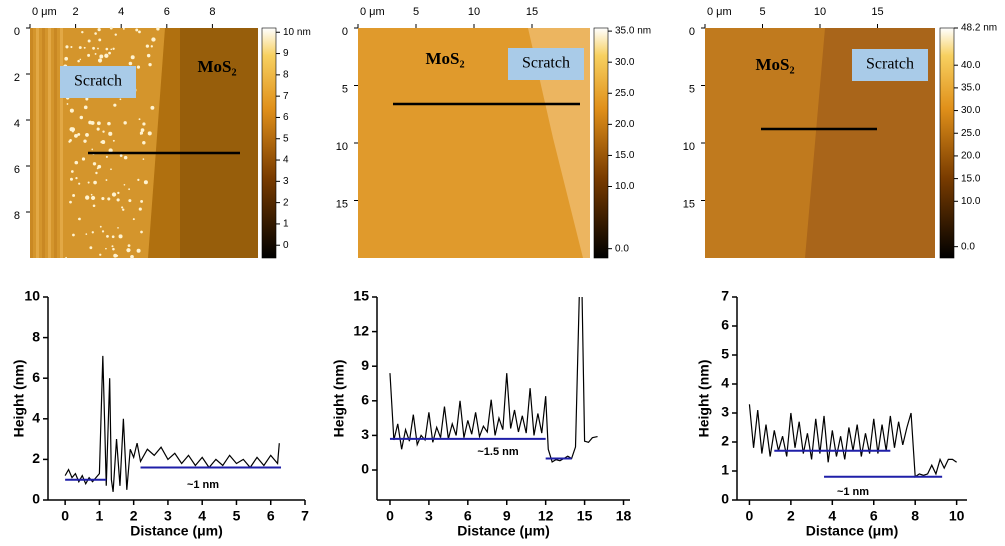  What do you see at coordinates (361, 330) in the screenshot?
I see `y-tick-label: 12` at bounding box center [361, 330].